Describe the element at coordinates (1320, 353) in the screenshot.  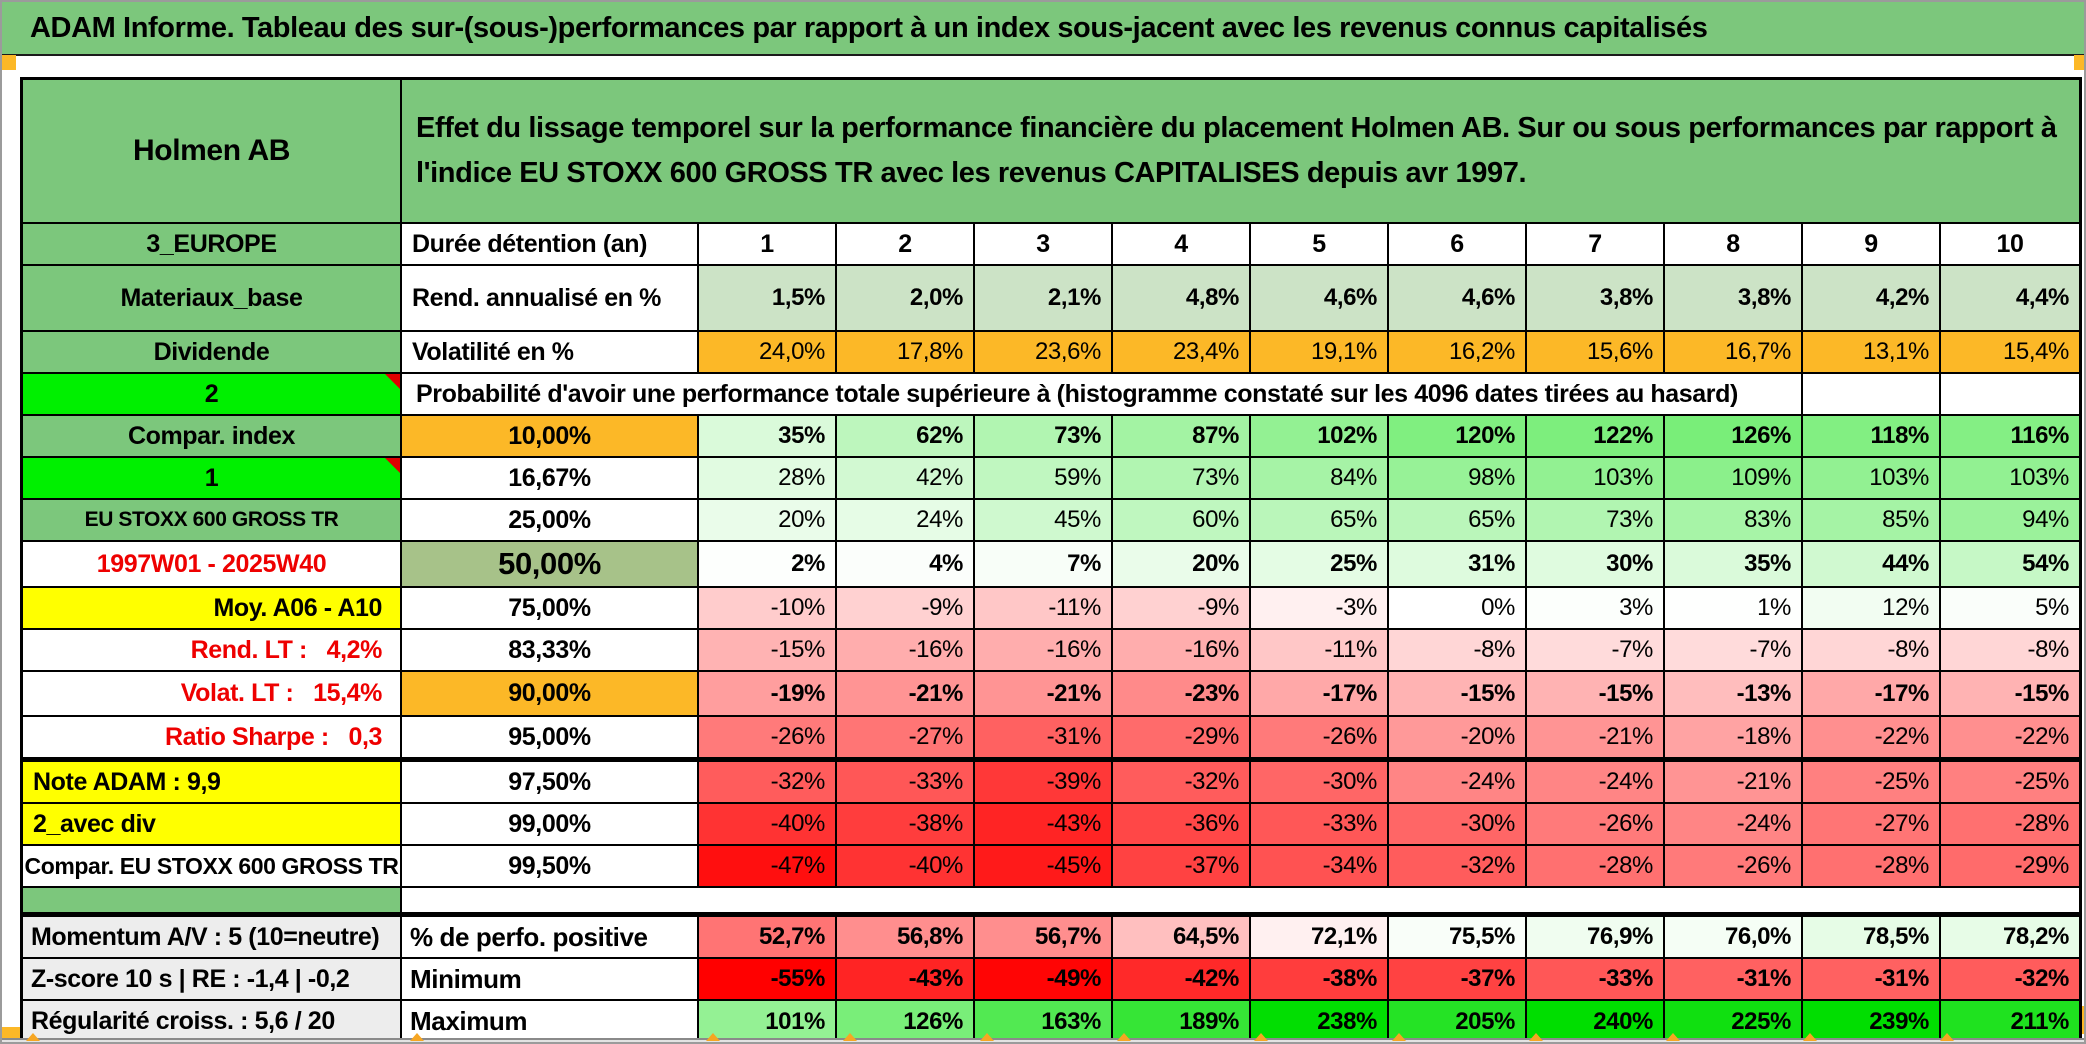
I see `value-cell-volatility-y5: 19,1%` at that location.